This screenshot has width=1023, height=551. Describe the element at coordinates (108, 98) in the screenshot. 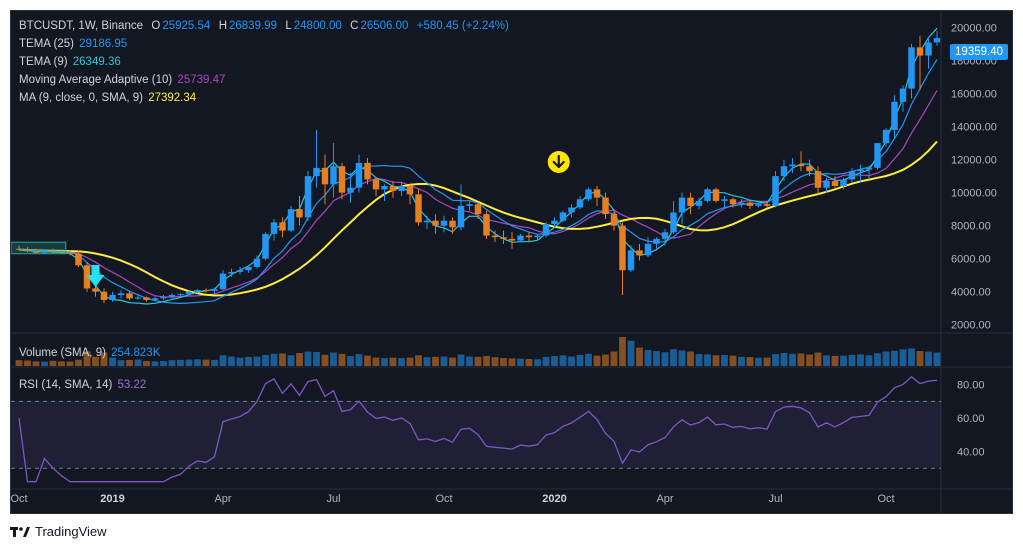

I see `indicator-ma9: MA (9, close, 0, SMA, 9) 27392.34` at that location.